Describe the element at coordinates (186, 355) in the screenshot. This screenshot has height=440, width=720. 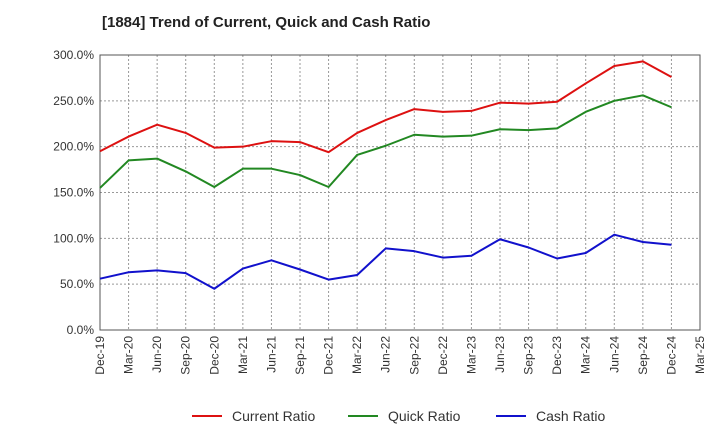
I see `x-tick-label: Sep-20` at that location.